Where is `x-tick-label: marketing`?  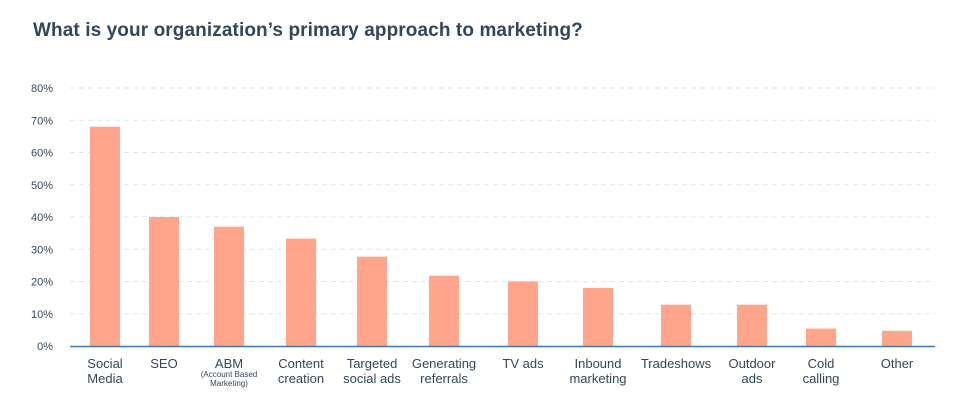
x-tick-label: marketing is located at coordinates (597, 378).